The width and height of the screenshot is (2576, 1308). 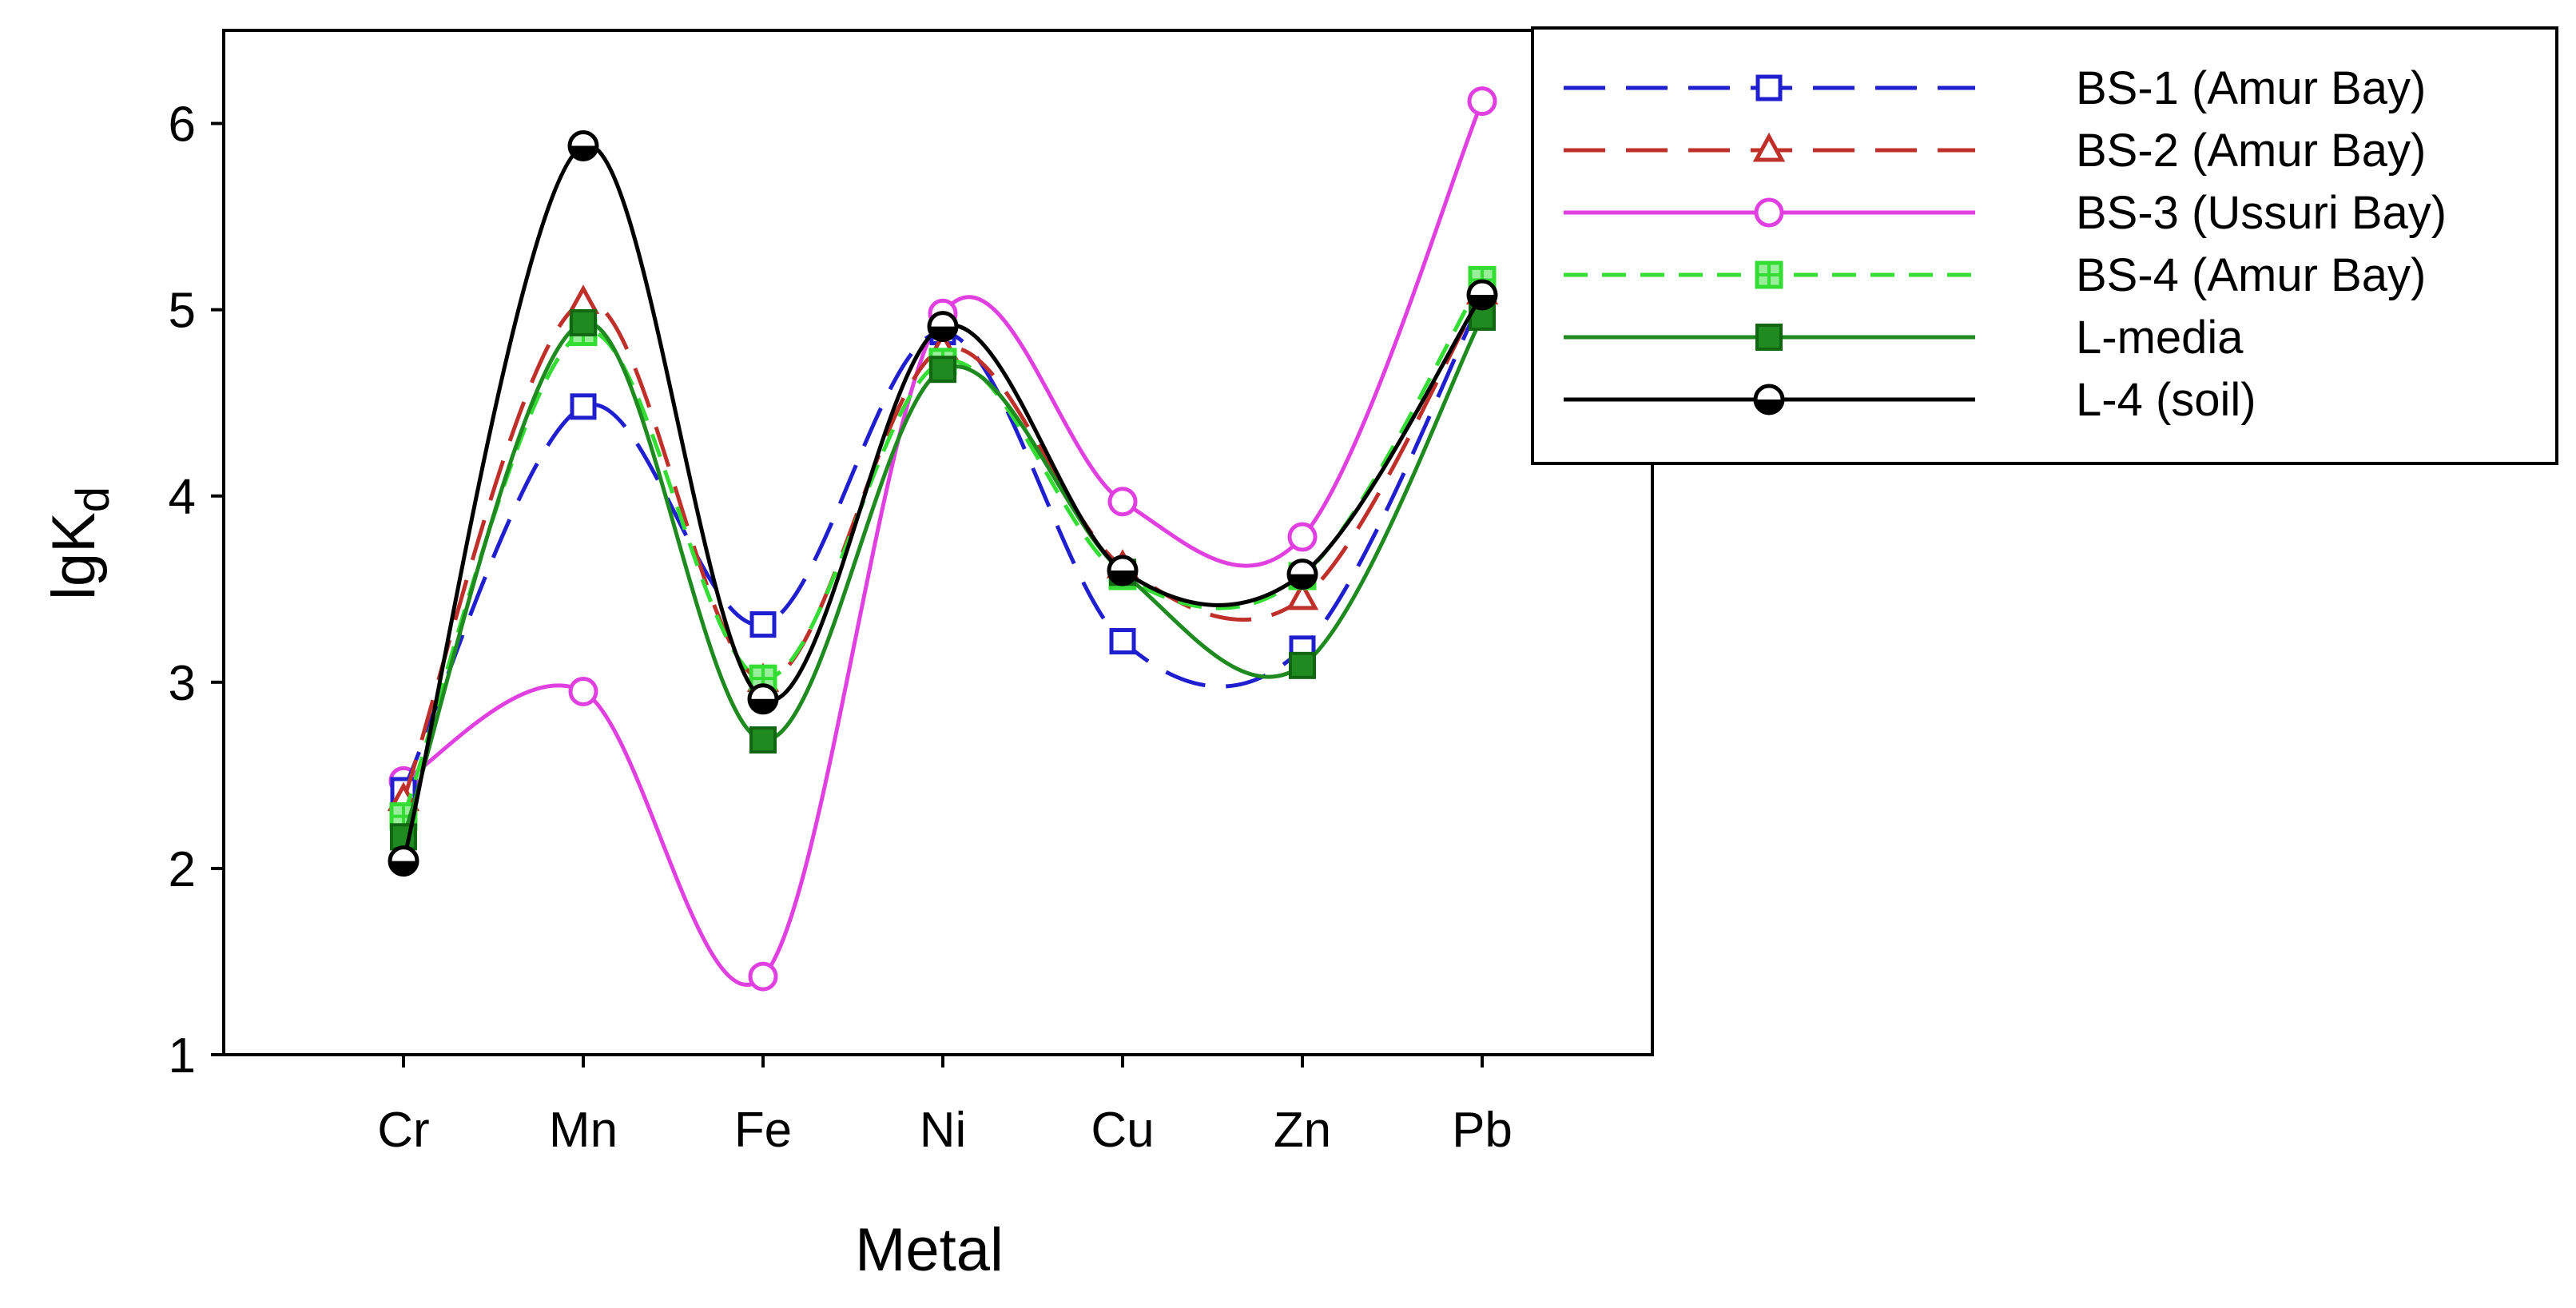 I want to click on data-point-2-zn, so click(x=1302, y=595).